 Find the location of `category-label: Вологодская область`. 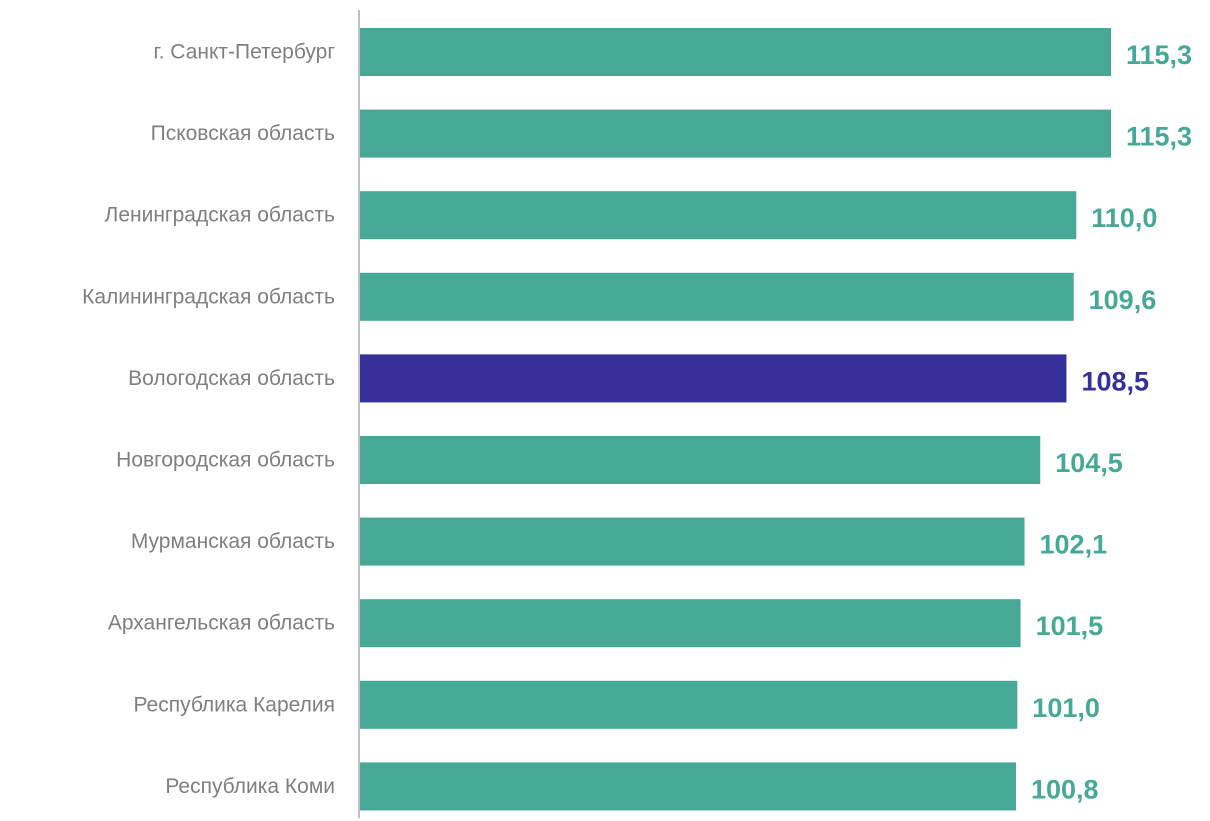

category-label: Вологодская область is located at coordinates (231, 378).